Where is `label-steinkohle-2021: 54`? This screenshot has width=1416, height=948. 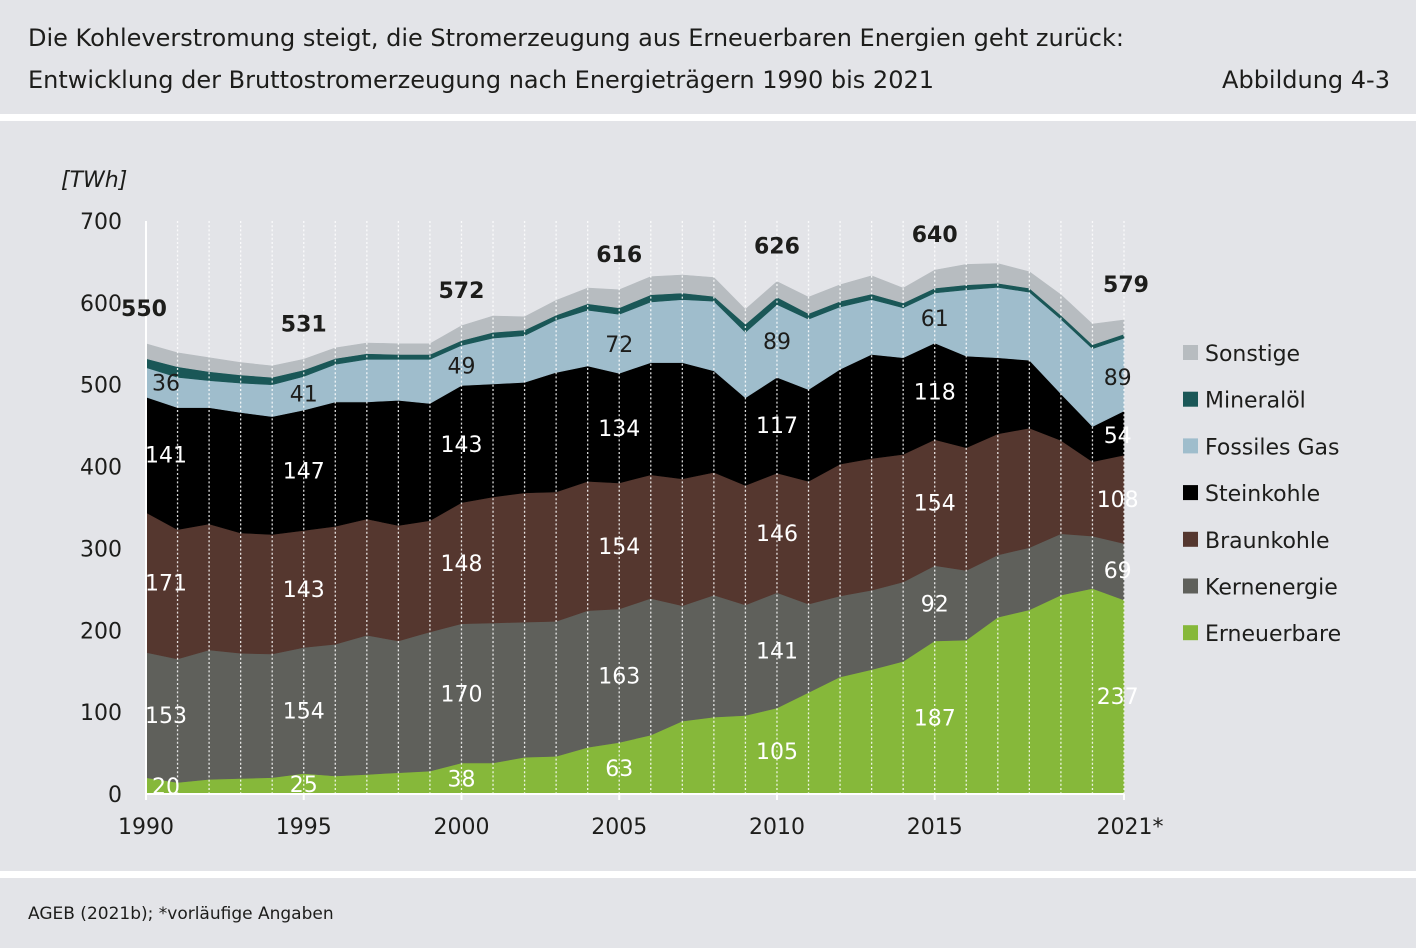 label-steinkohle-2021: 54 is located at coordinates (1118, 436).